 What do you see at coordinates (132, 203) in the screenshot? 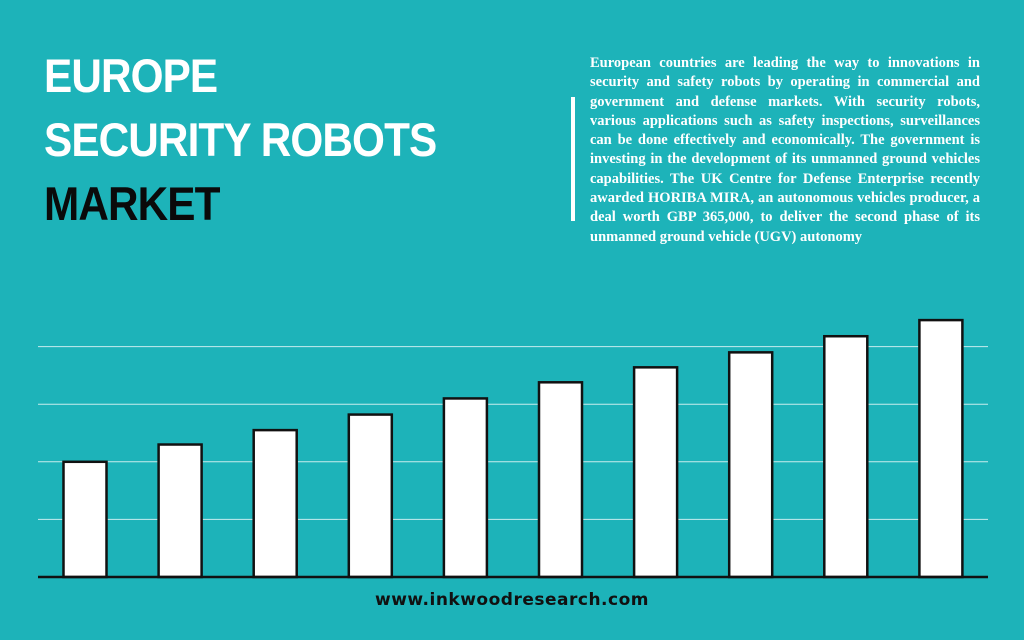
I see `title-line-market: MARKET` at bounding box center [132, 203].